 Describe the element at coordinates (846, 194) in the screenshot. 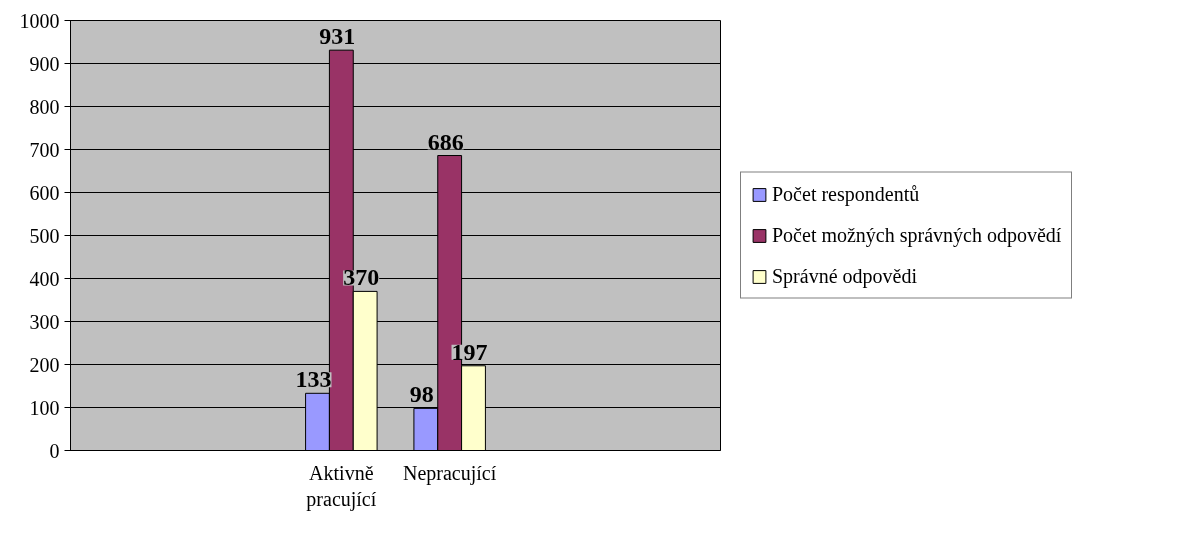

I see `legend-label: Počet respondentů` at that location.